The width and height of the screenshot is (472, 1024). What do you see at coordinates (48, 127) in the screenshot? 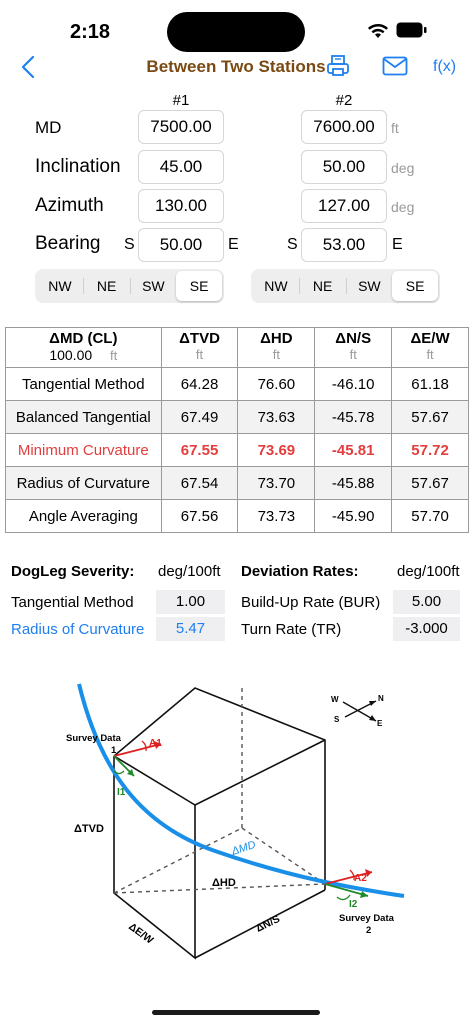
I see `md-label: MD` at bounding box center [48, 127].